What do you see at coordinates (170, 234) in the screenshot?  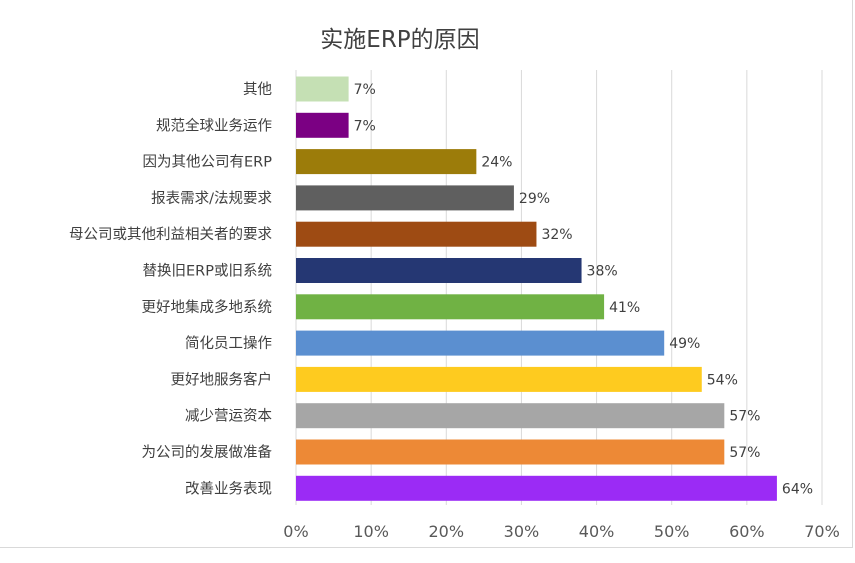 I see `category-label: 母公司或其他利益相关者的要求` at bounding box center [170, 234].